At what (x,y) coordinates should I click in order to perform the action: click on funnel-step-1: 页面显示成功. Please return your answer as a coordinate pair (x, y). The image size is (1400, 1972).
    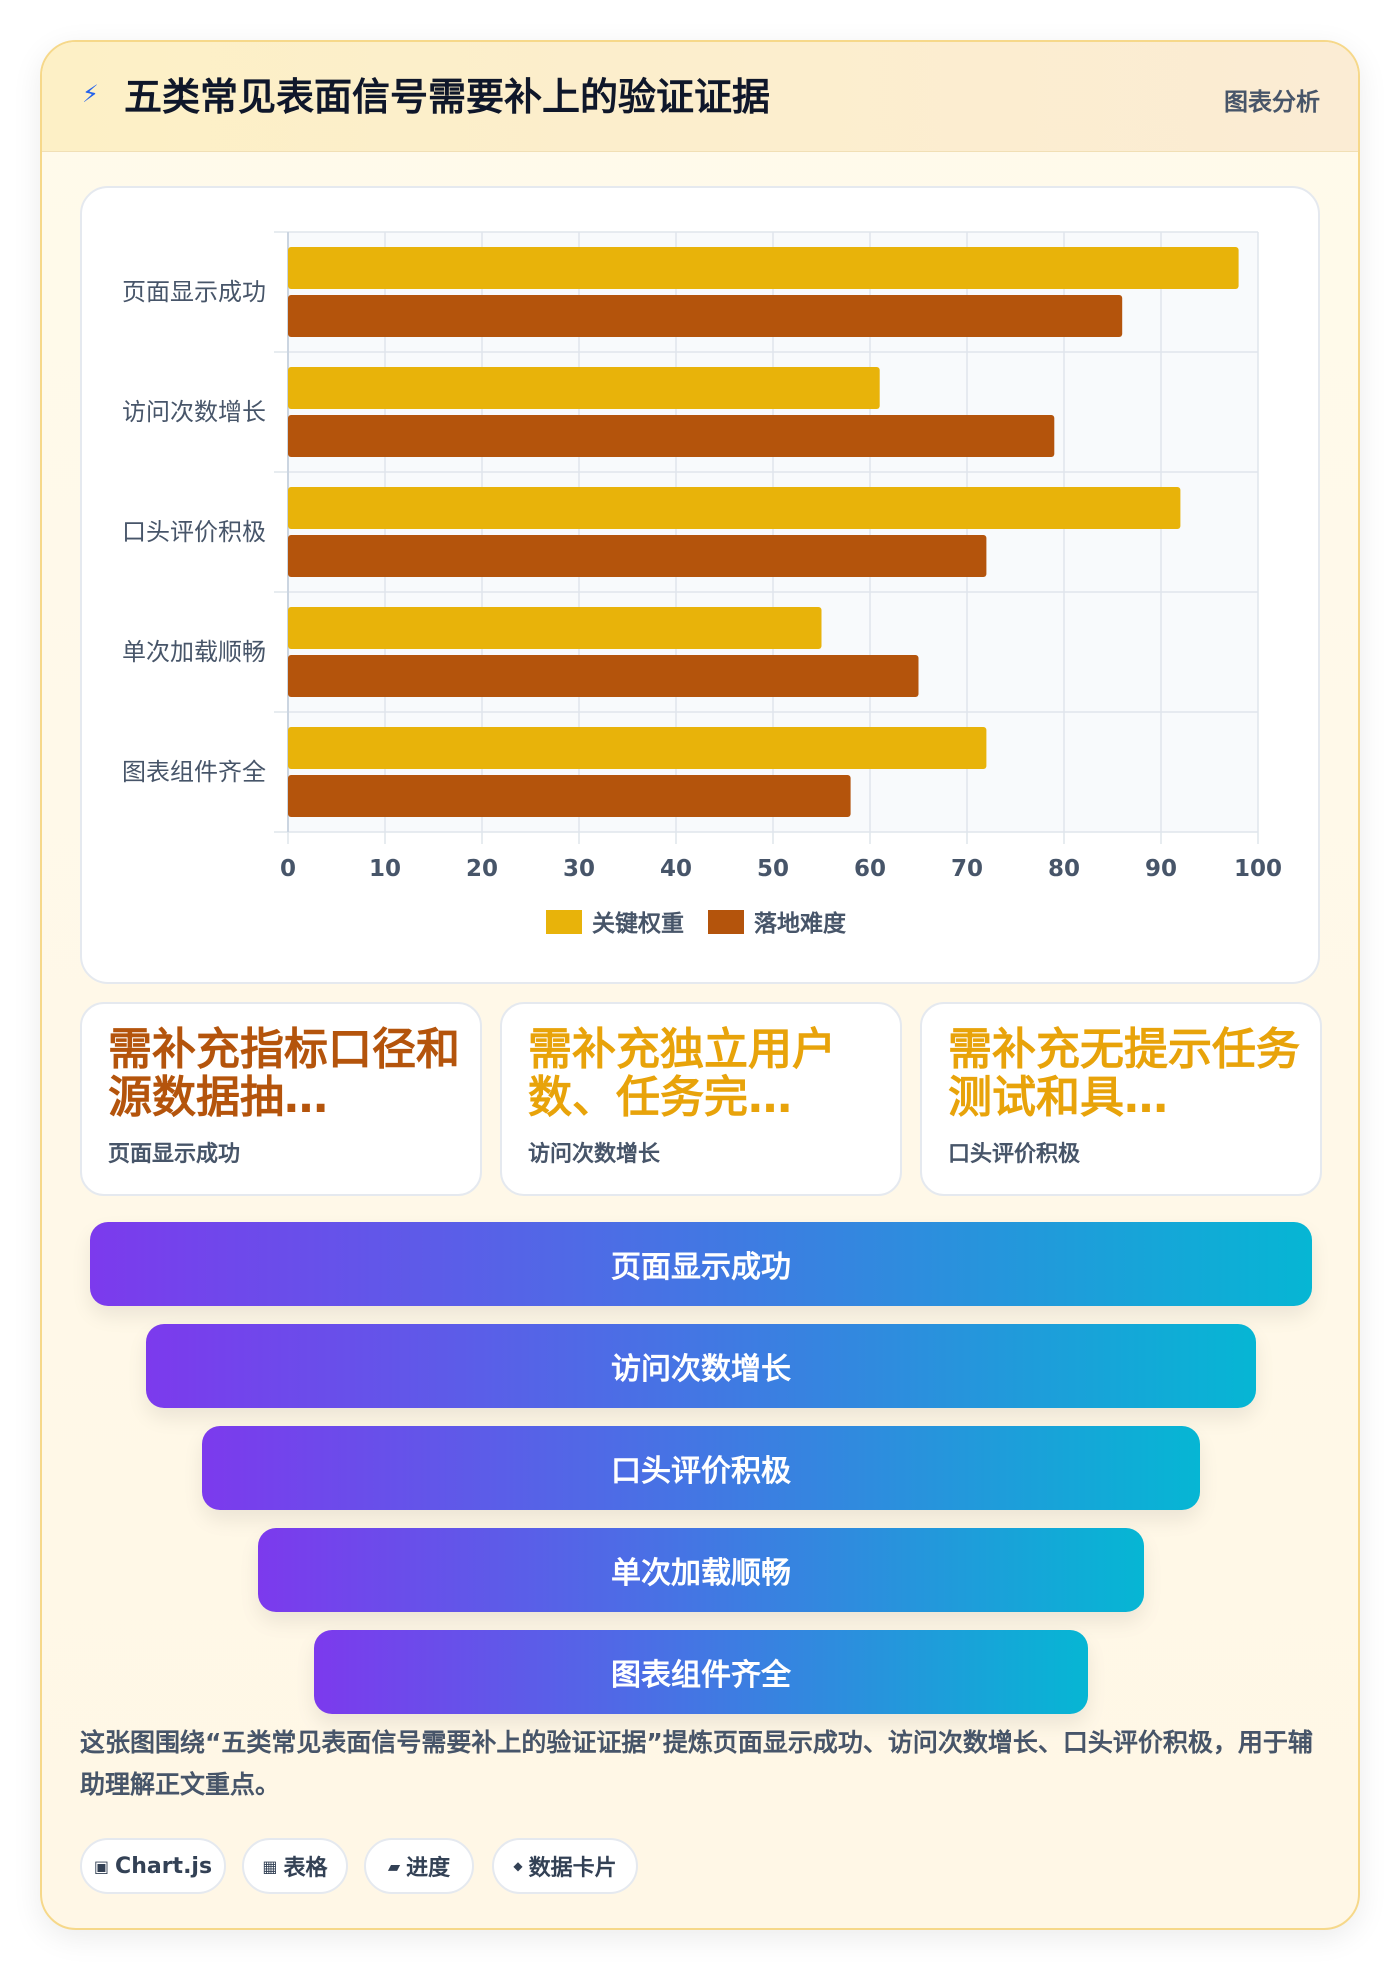
    Looking at the image, I should click on (701, 1264).